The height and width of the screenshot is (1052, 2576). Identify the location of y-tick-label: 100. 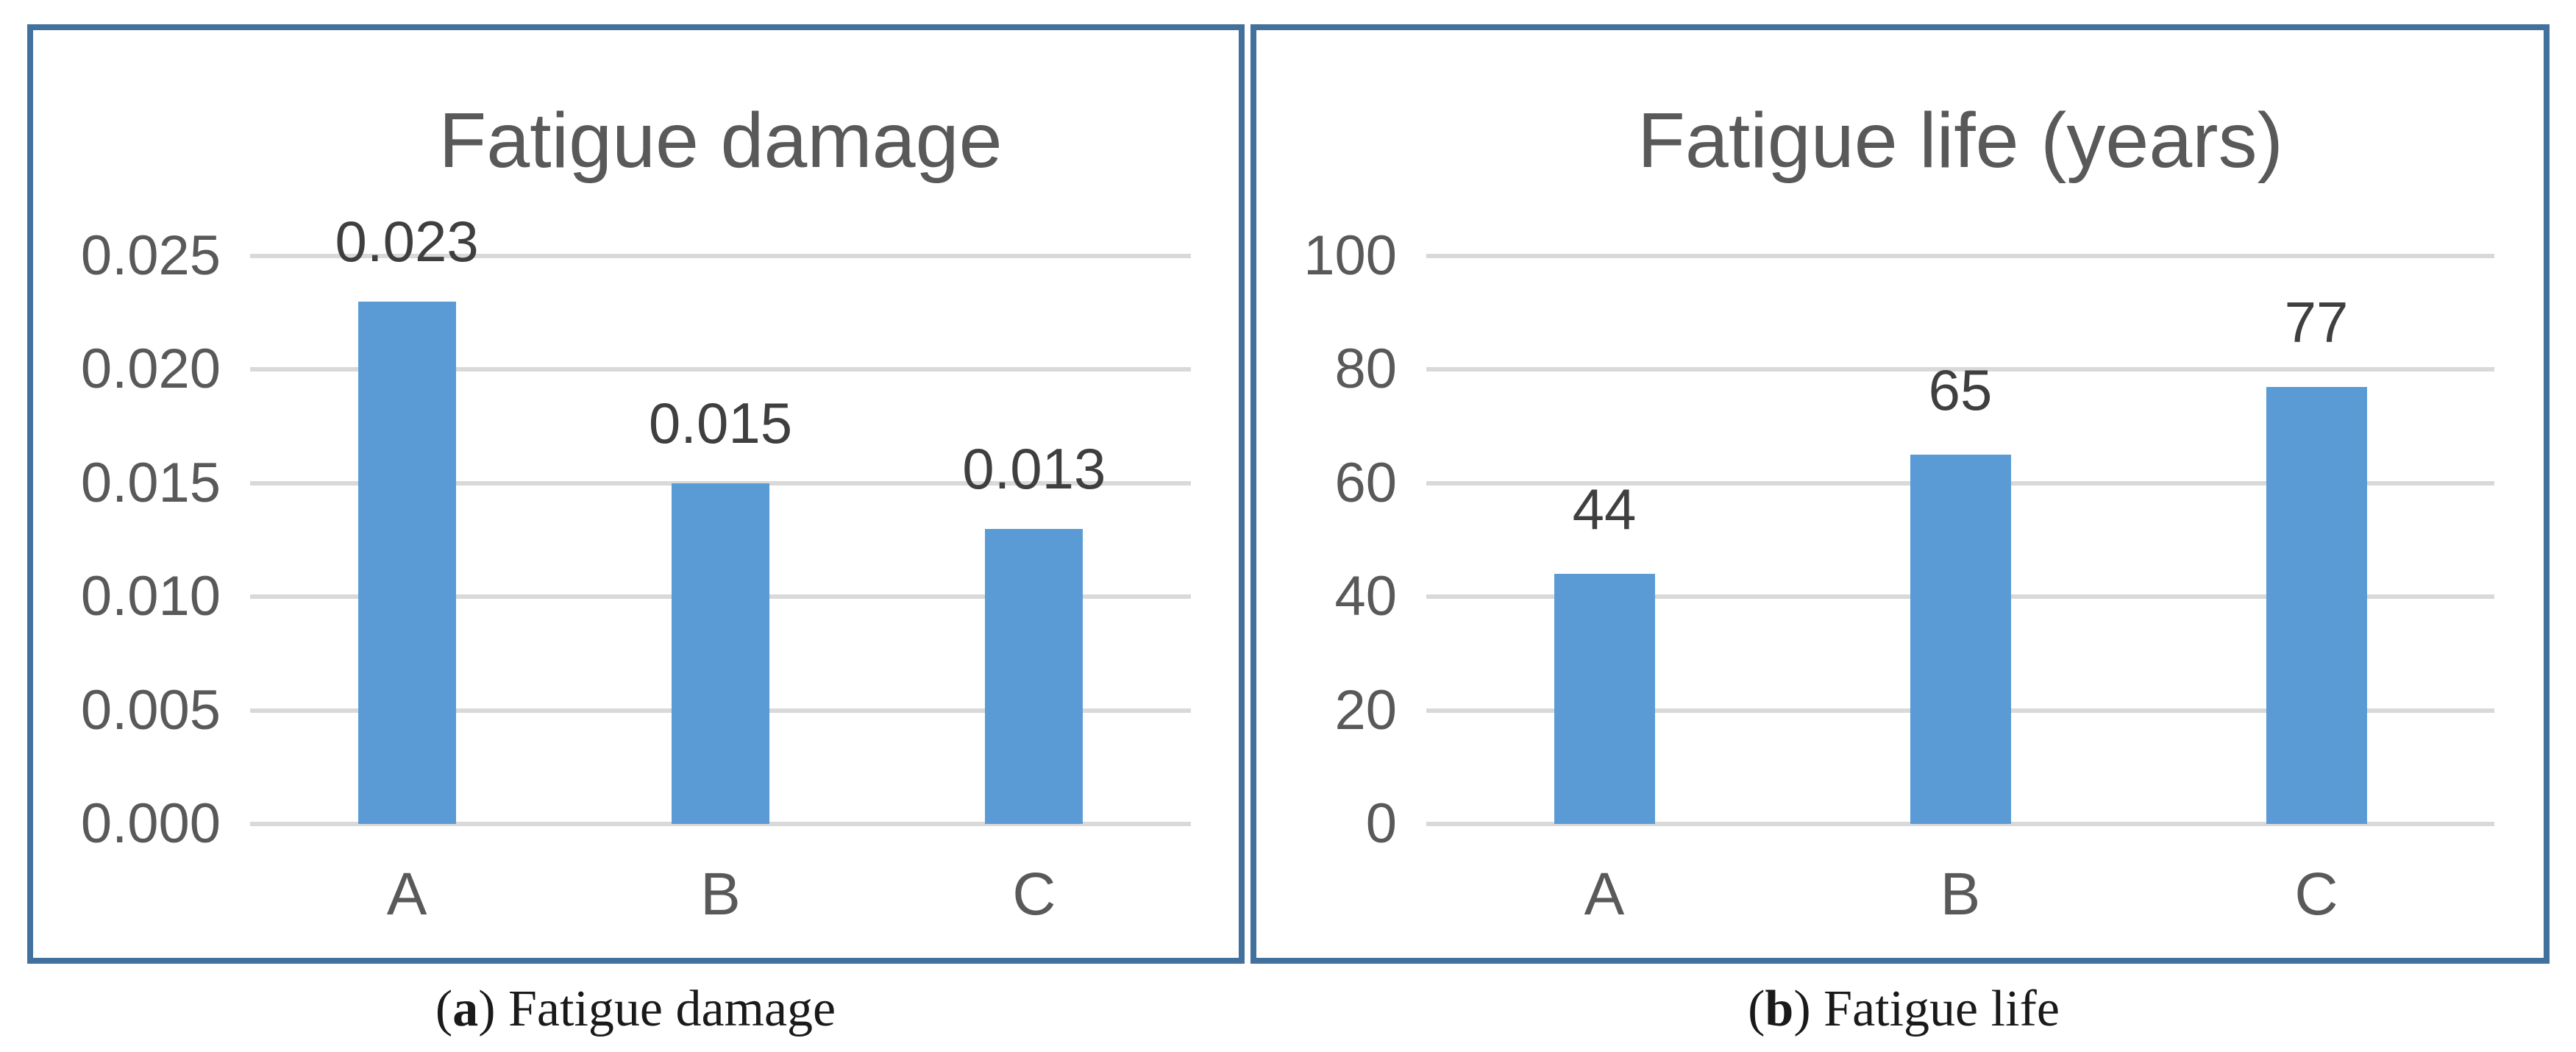
(1350, 255).